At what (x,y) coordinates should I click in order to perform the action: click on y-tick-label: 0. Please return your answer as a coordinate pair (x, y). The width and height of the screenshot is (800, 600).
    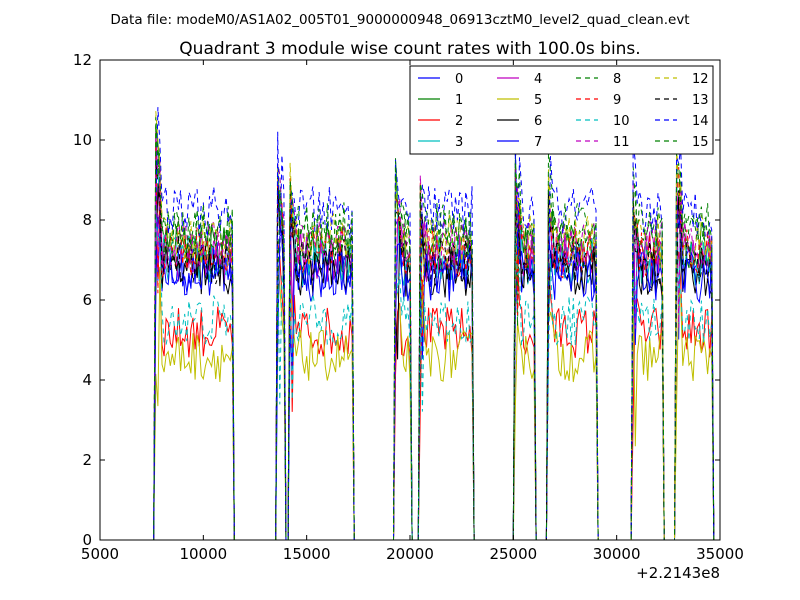
    Looking at the image, I should click on (87, 540).